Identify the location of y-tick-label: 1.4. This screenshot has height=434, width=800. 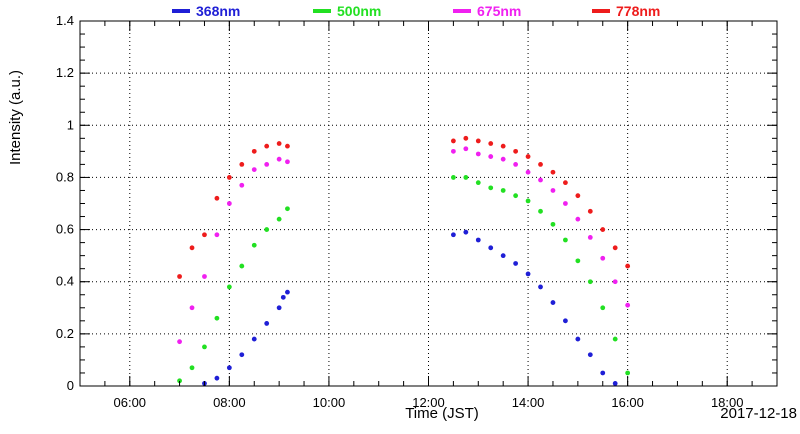
(65, 20).